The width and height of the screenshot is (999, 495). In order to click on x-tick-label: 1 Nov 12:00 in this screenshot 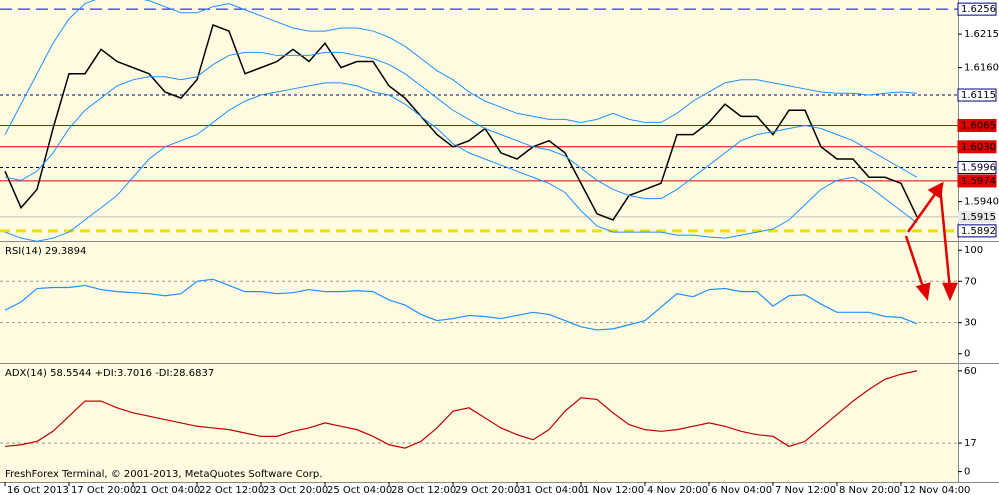, I will do `click(613, 490)`.